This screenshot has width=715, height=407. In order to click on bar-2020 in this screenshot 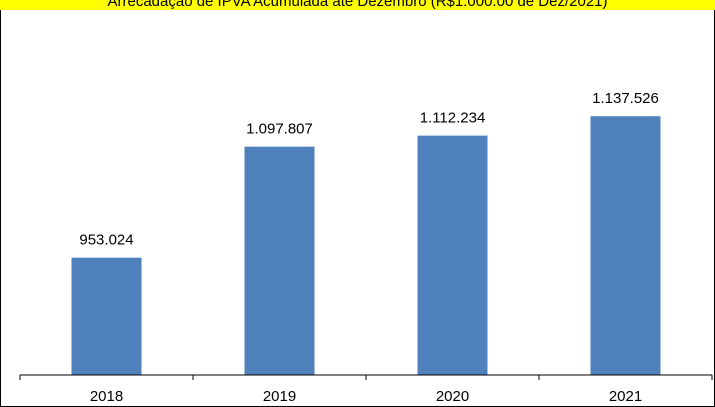, I will do `click(452, 255)`.